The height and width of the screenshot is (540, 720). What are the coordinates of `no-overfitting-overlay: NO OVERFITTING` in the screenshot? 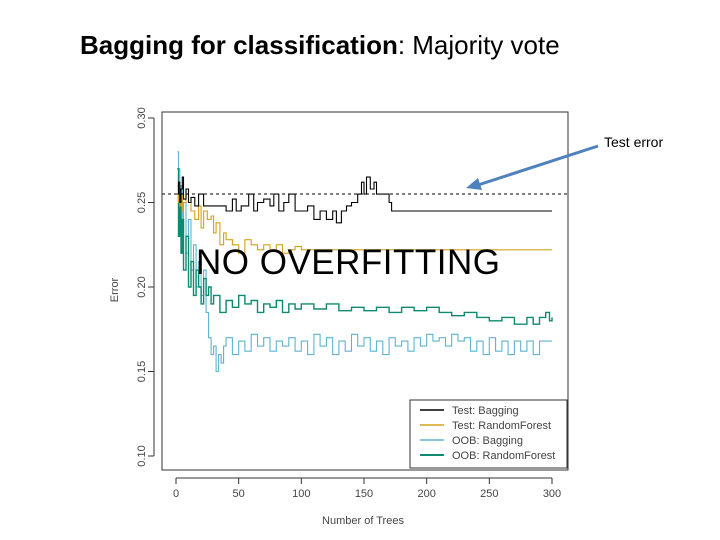 It's located at (348, 262).